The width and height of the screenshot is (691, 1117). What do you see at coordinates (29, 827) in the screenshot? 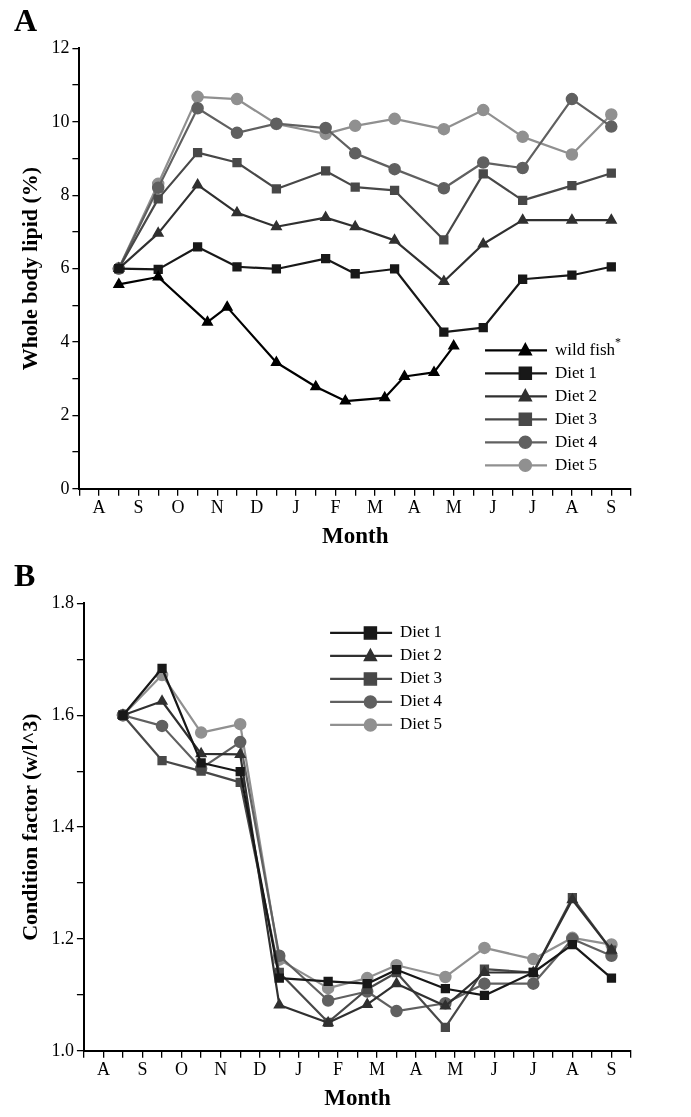
I see `y-axis-title: Condition factor (w/l^3)` at bounding box center [29, 827].